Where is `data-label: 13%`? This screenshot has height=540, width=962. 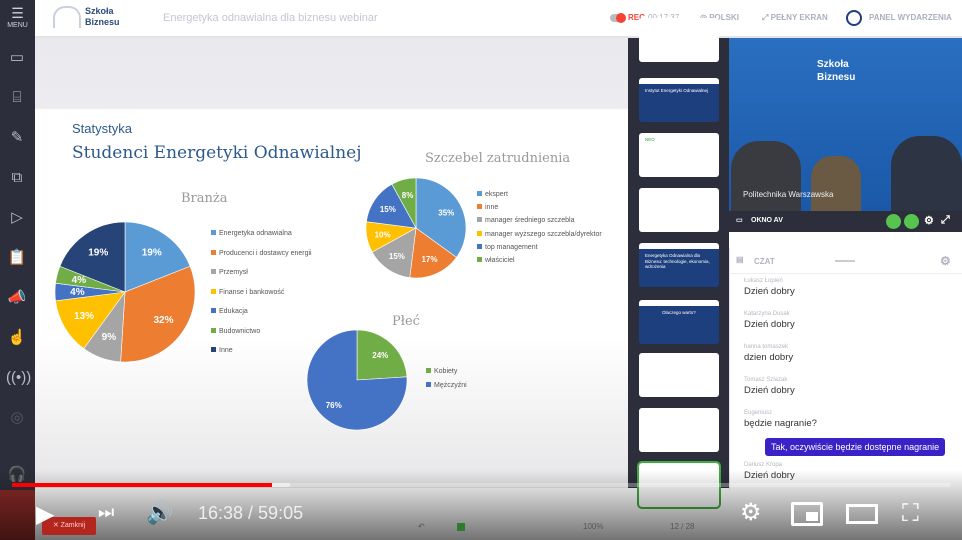
data-label: 13% is located at coordinates (84, 316).